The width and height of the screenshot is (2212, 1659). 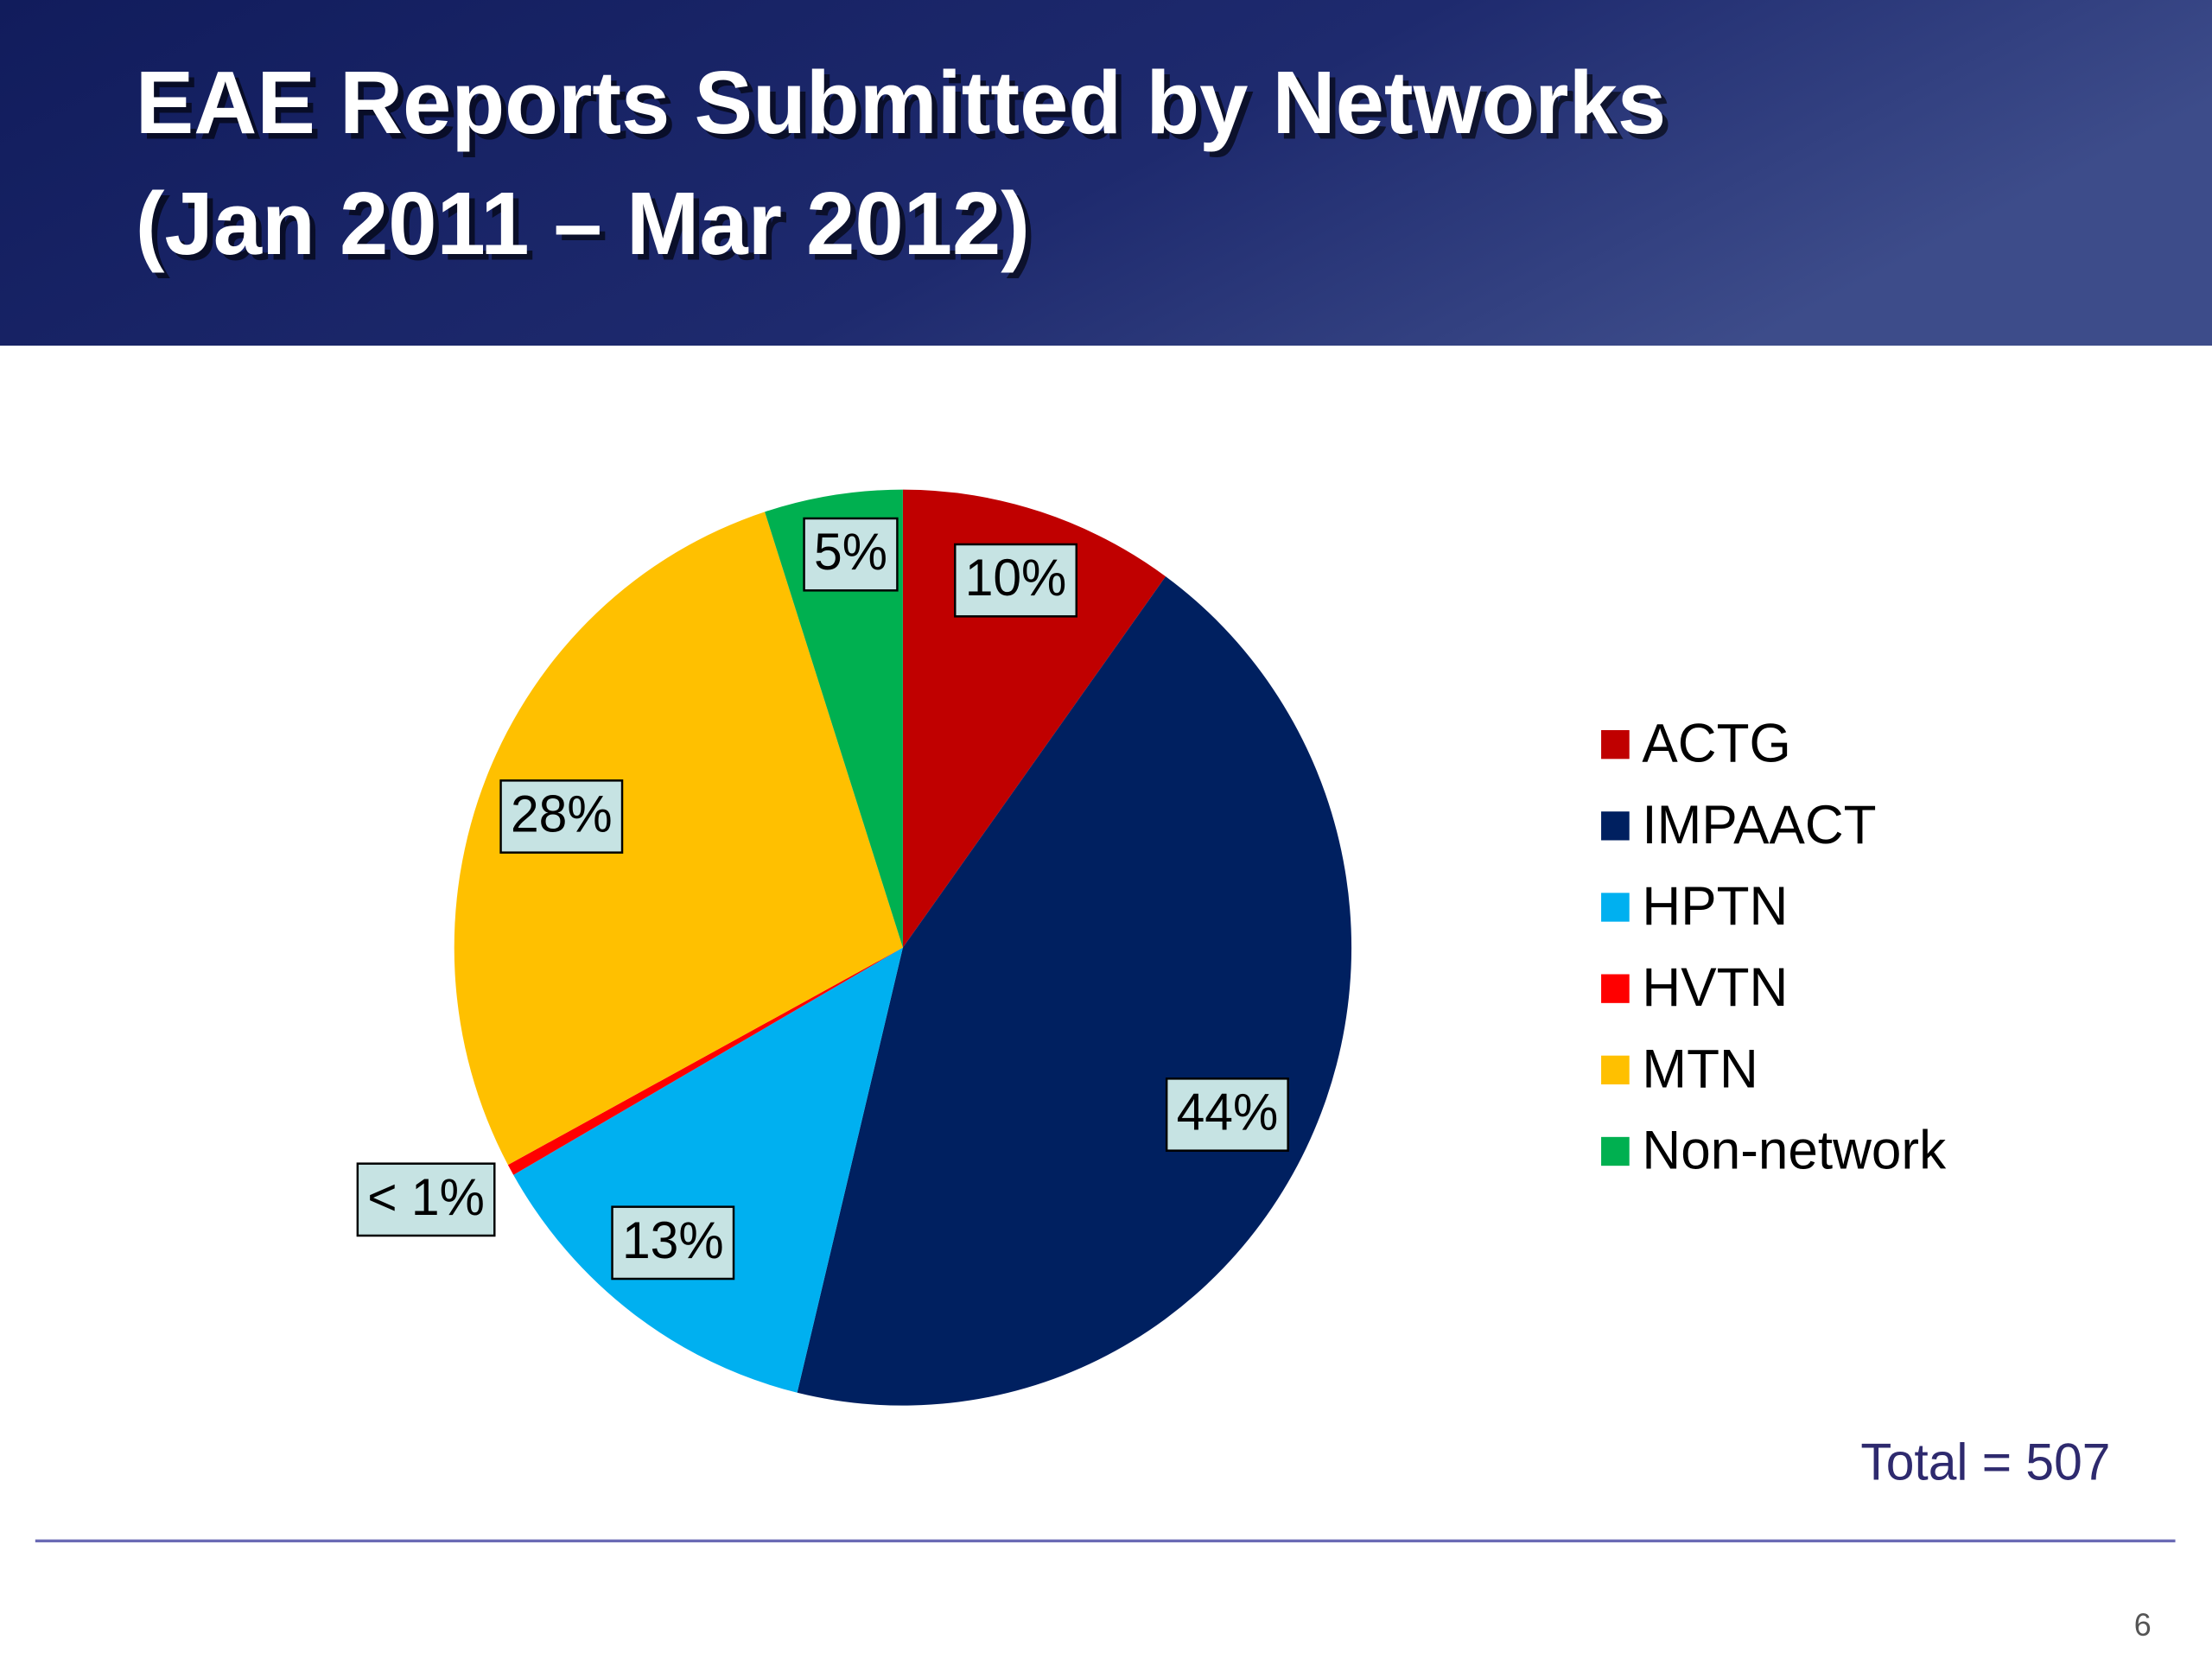 I want to click on data-label-text: 13%, so click(x=673, y=1240).